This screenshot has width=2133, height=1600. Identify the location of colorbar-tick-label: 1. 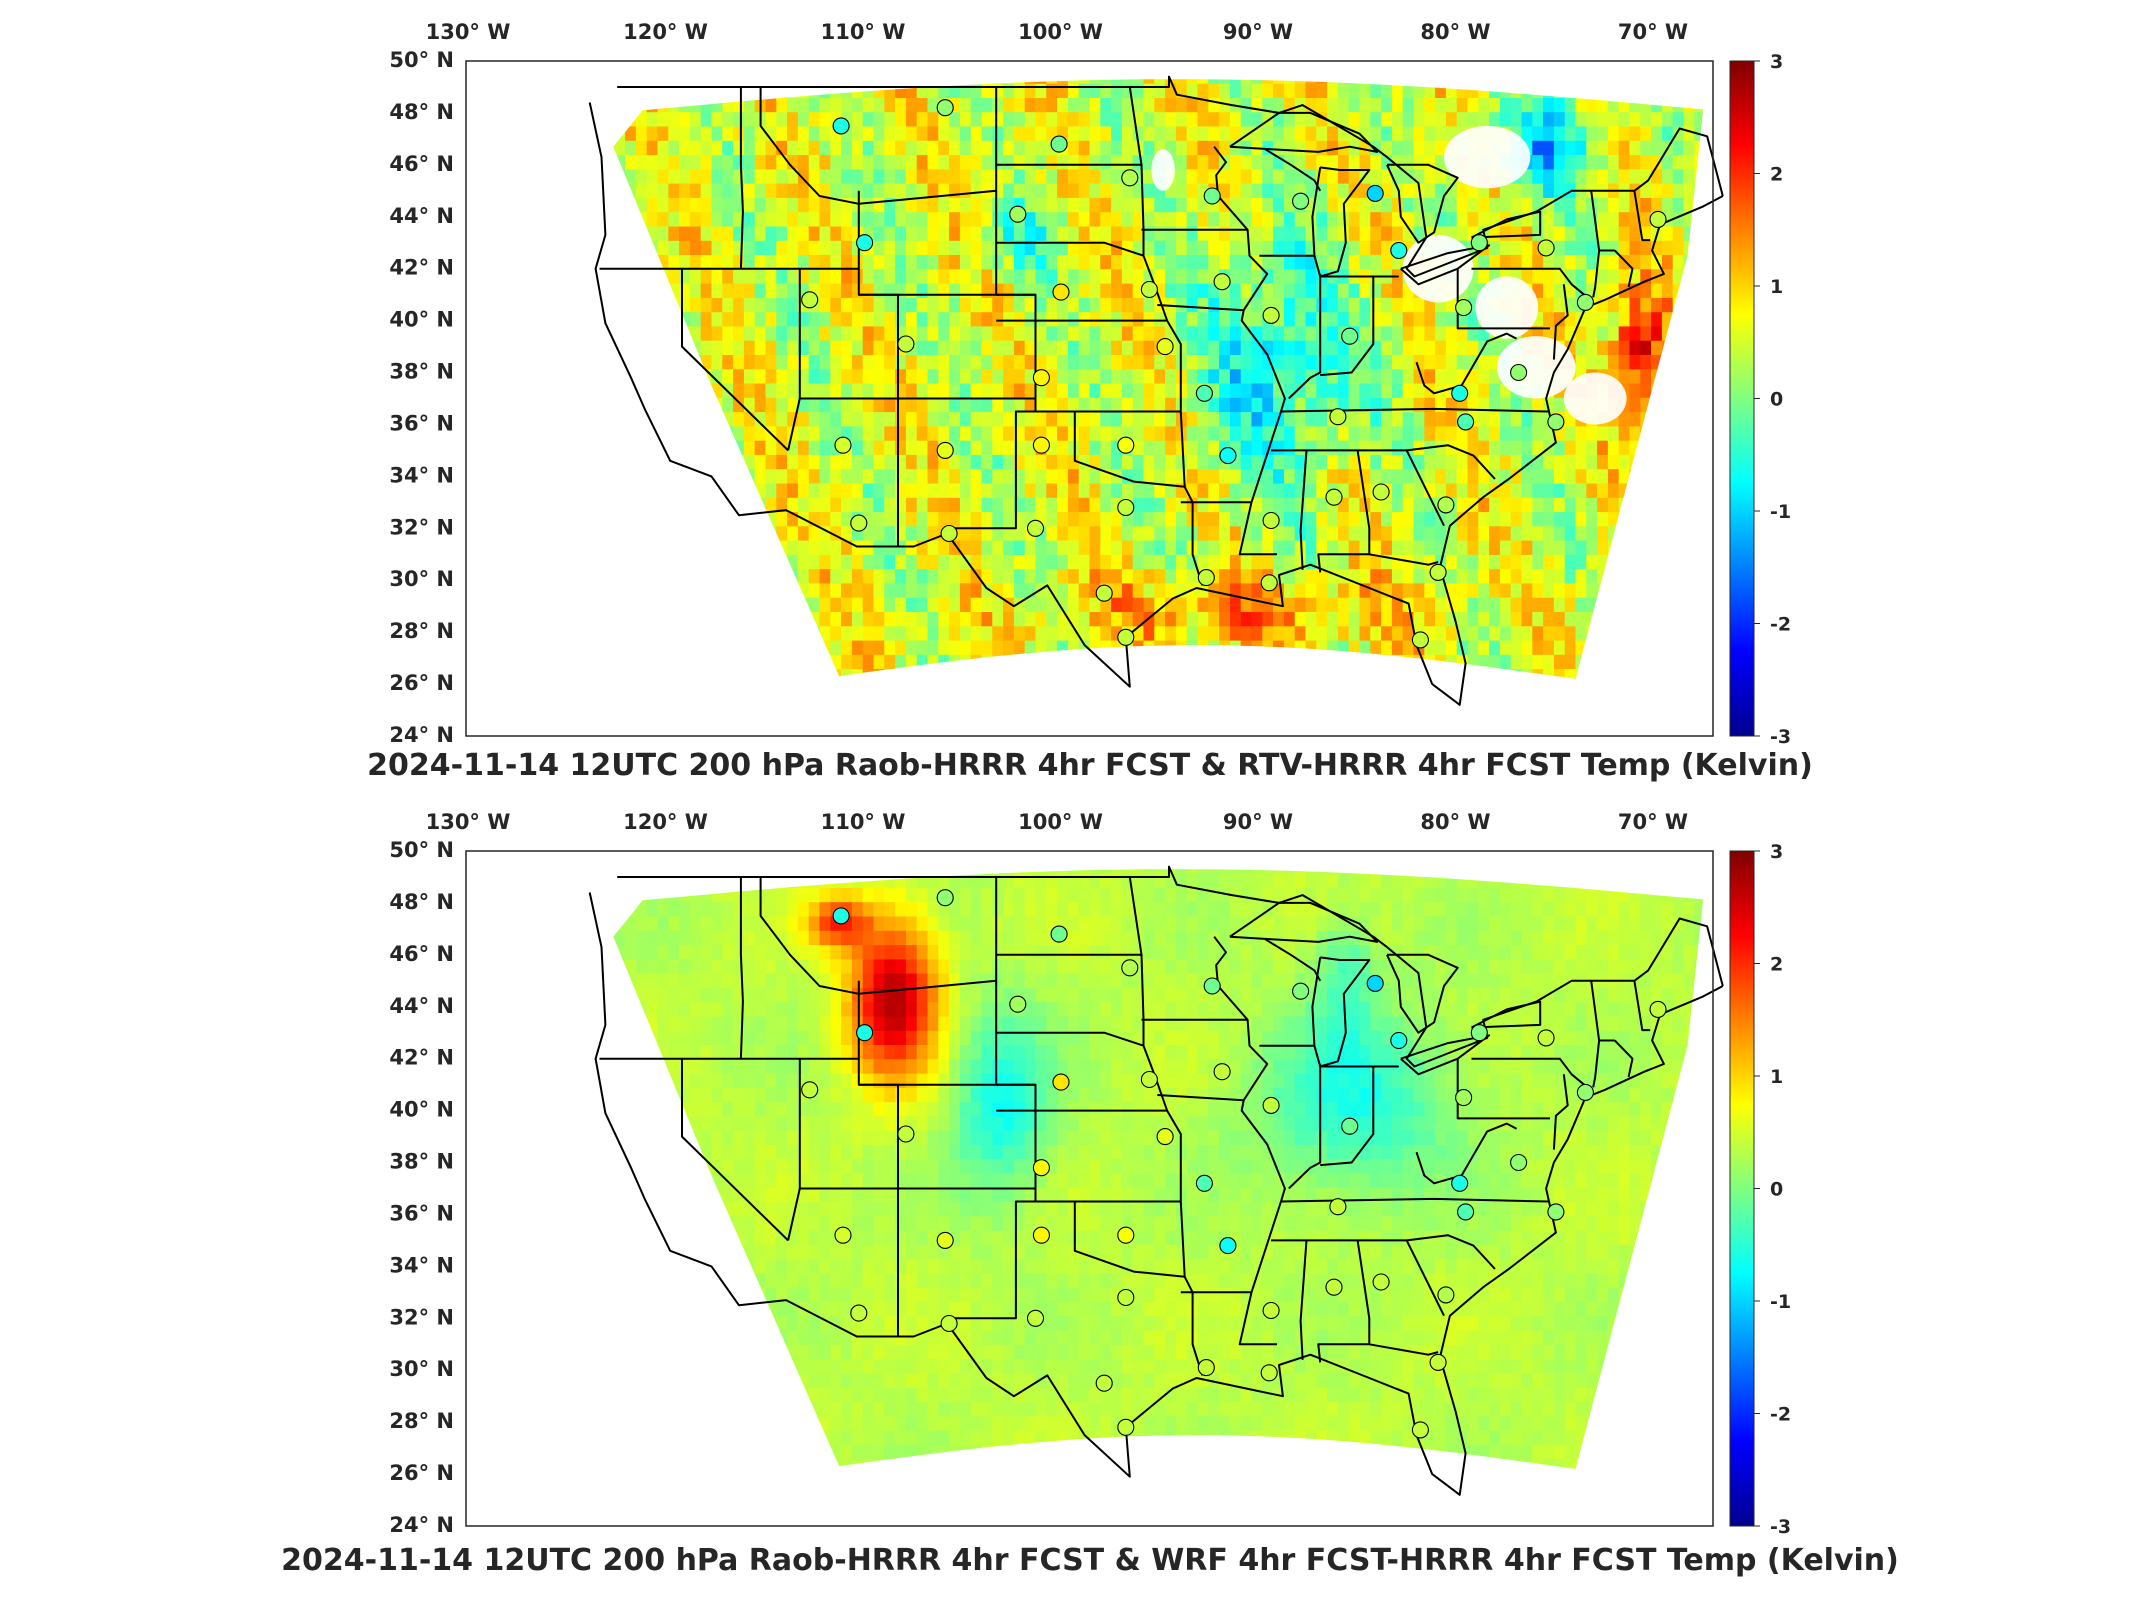
(1776, 1077).